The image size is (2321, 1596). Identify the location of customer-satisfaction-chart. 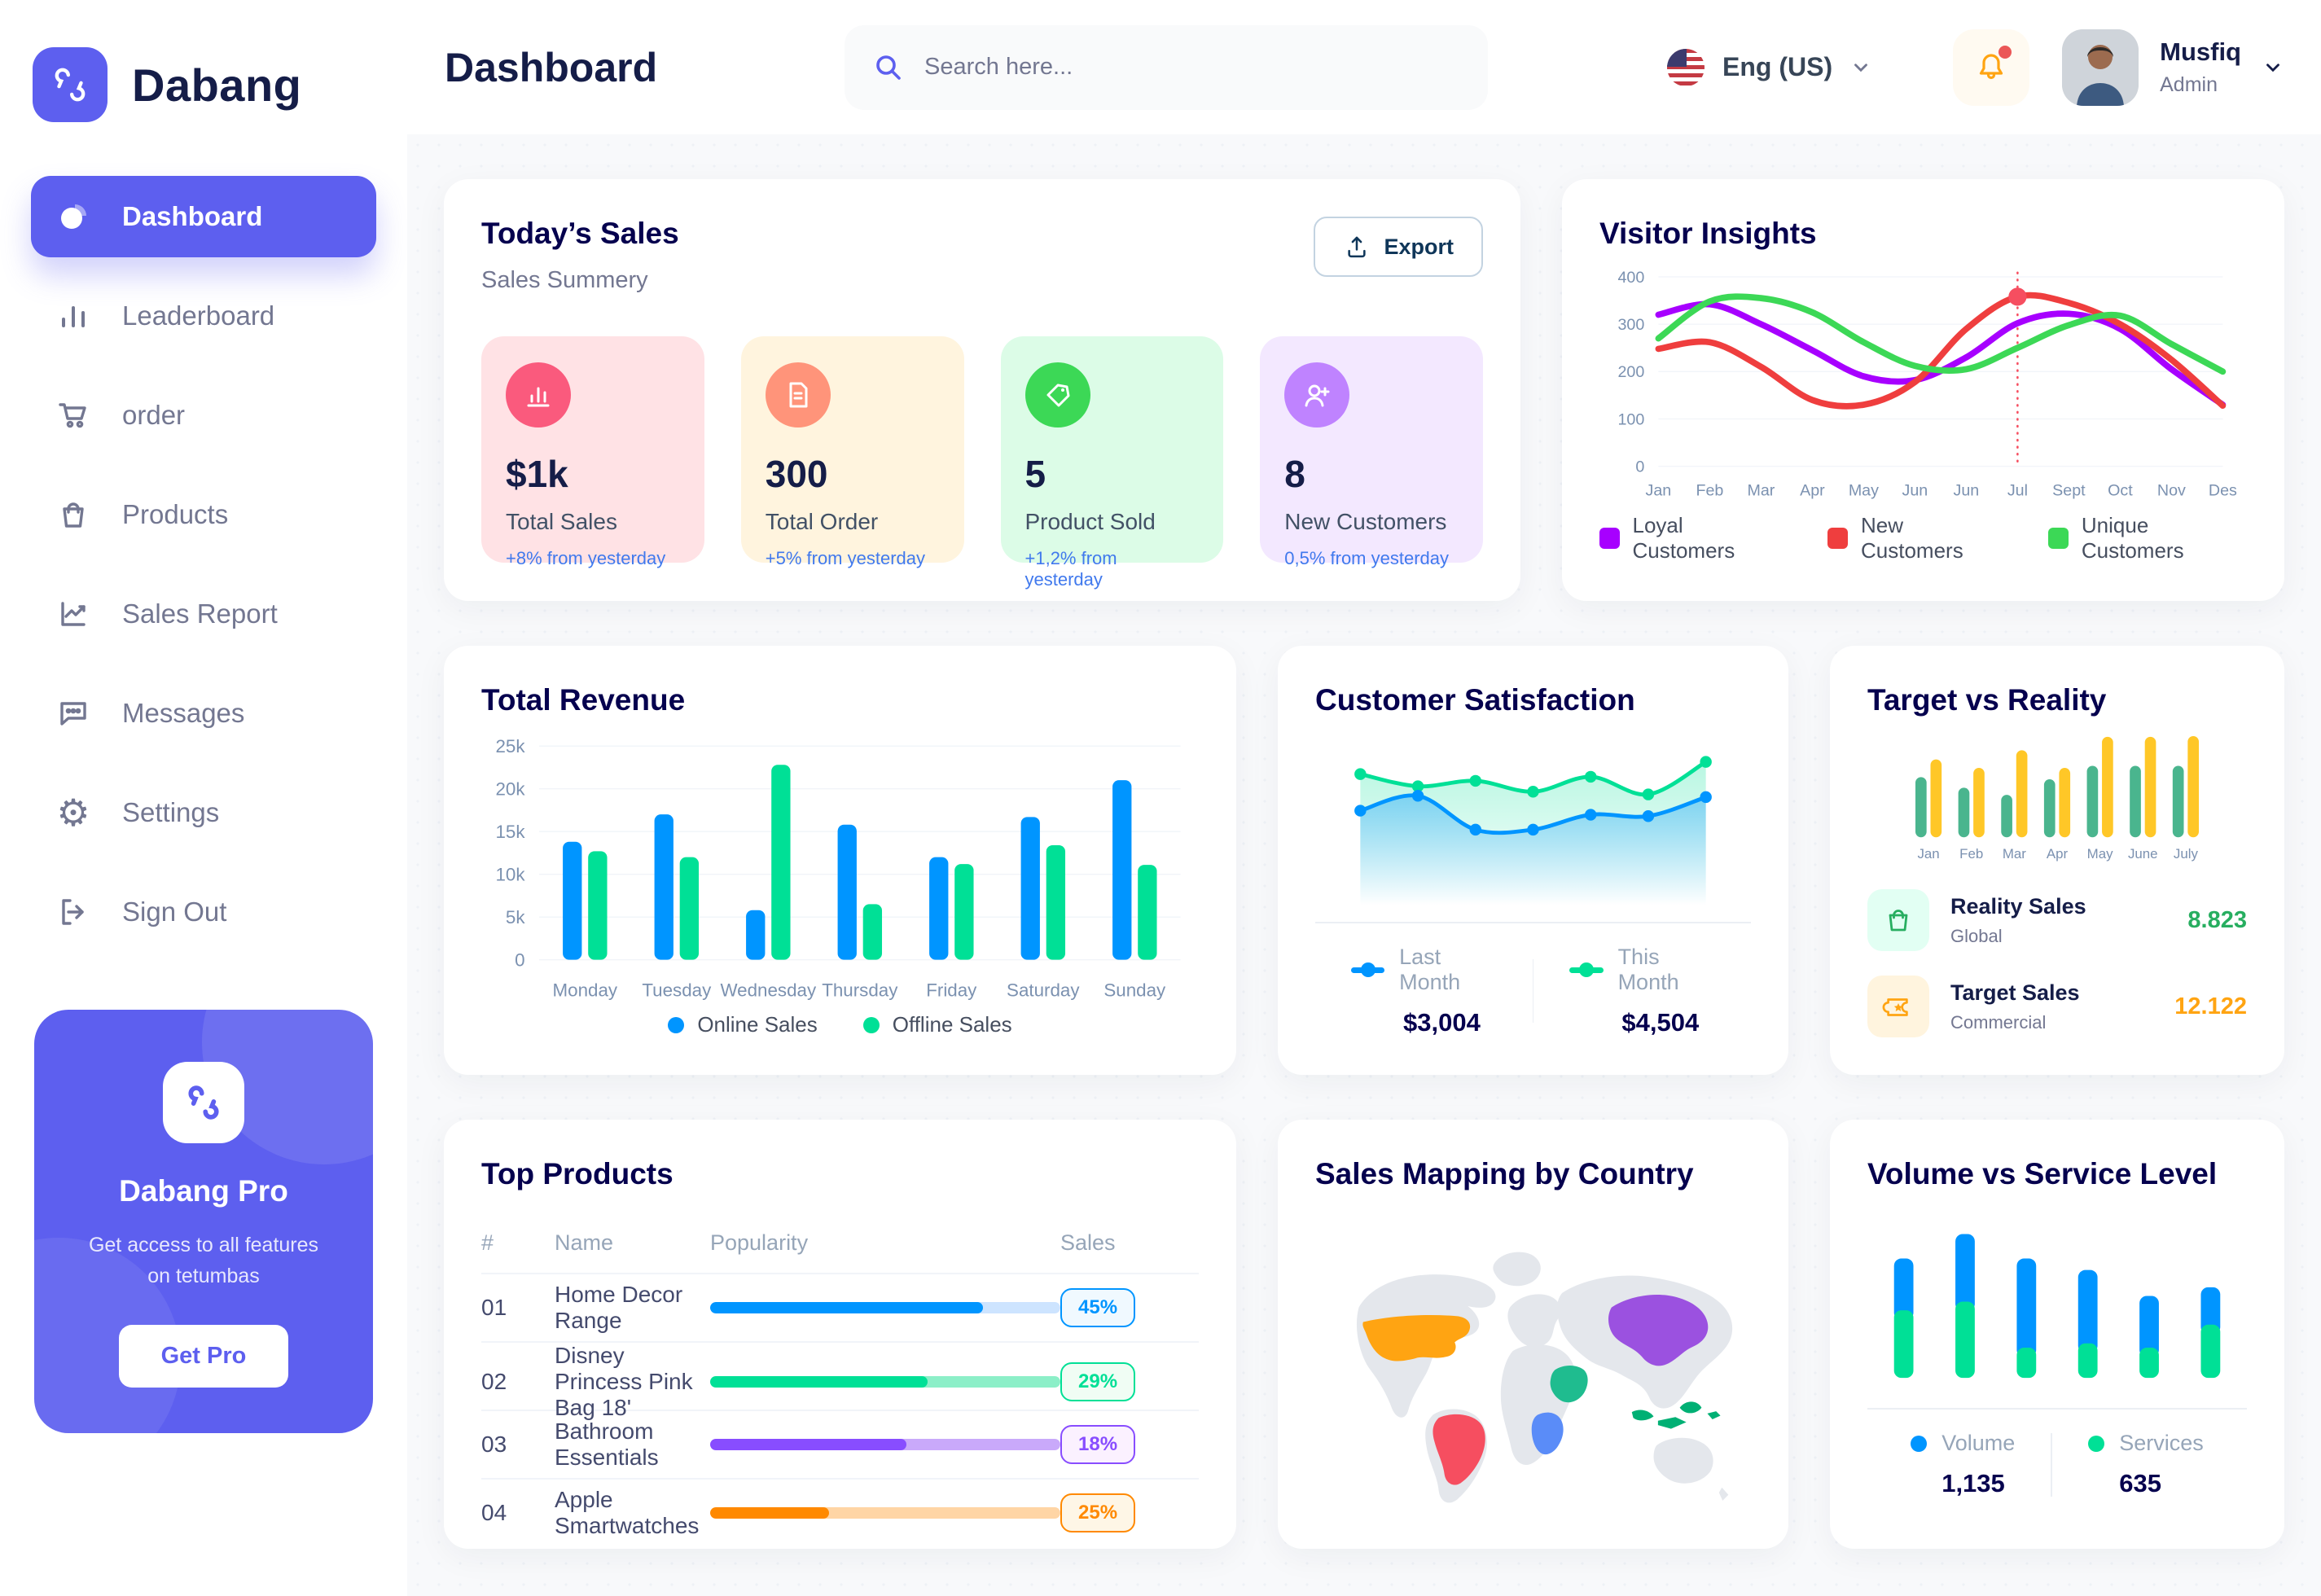
(1533, 830).